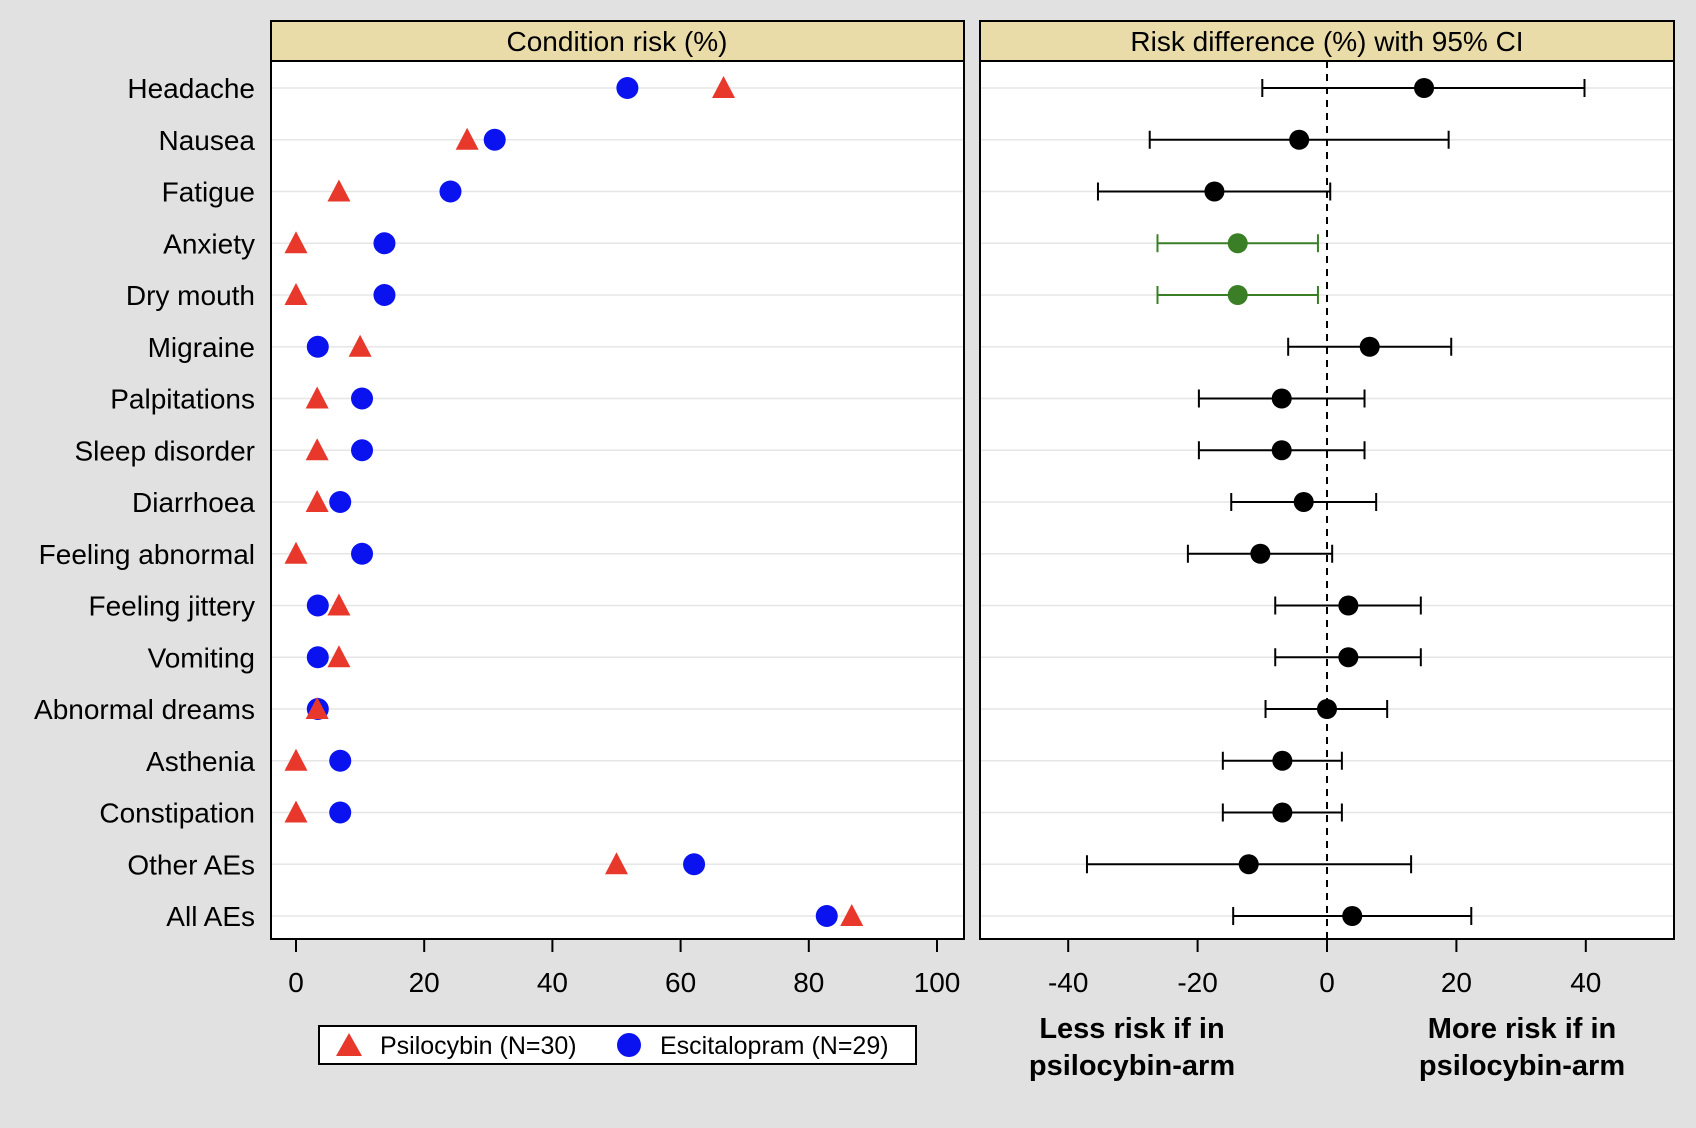 Image resolution: width=1696 pixels, height=1128 pixels. What do you see at coordinates (1522, 1066) in the screenshot?
I see `annotation-more-risk-line2: psilocybin-arm` at bounding box center [1522, 1066].